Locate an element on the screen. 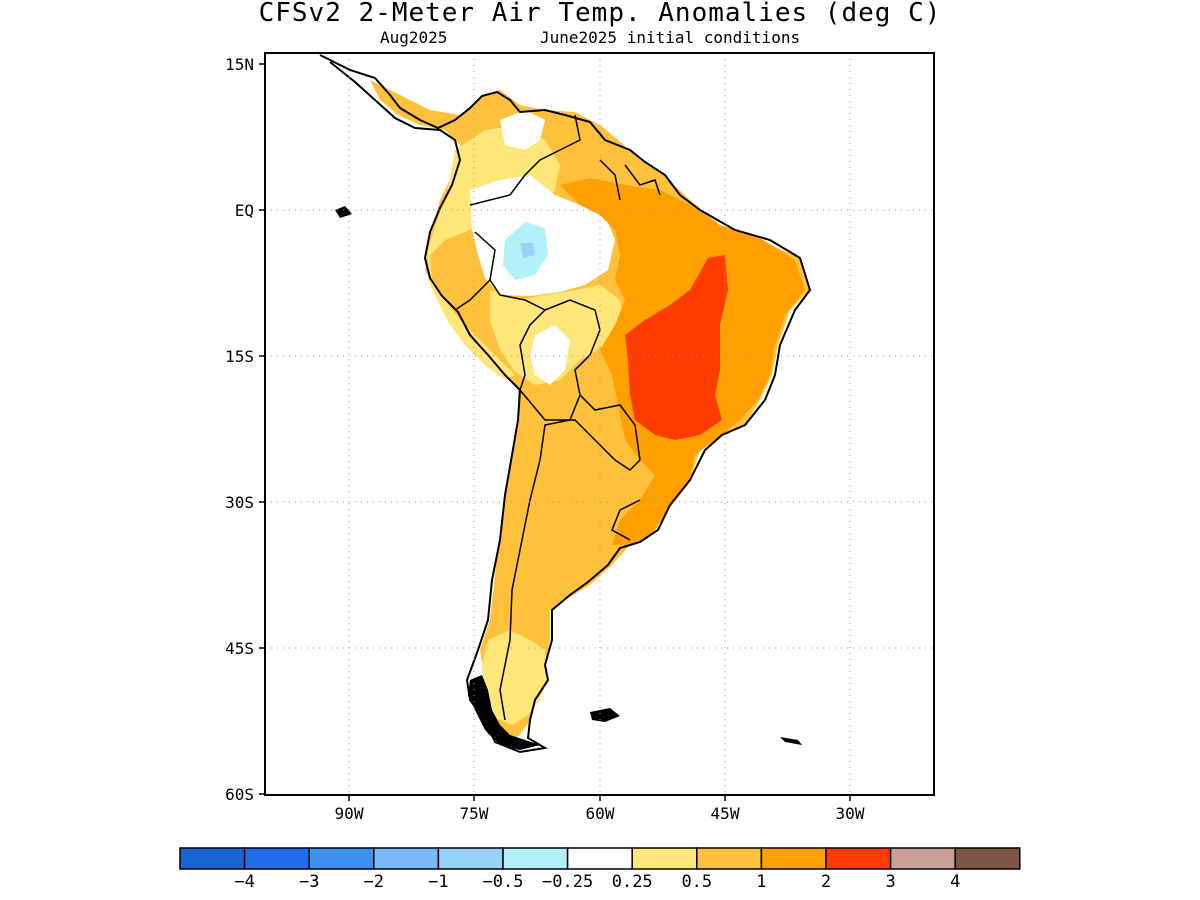 This screenshot has height=900, width=1200. colorbar: −4 −3 −2 −1 −0.5 −0.25 0.25 0.5 1 2 3 4 is located at coordinates (600, 869).